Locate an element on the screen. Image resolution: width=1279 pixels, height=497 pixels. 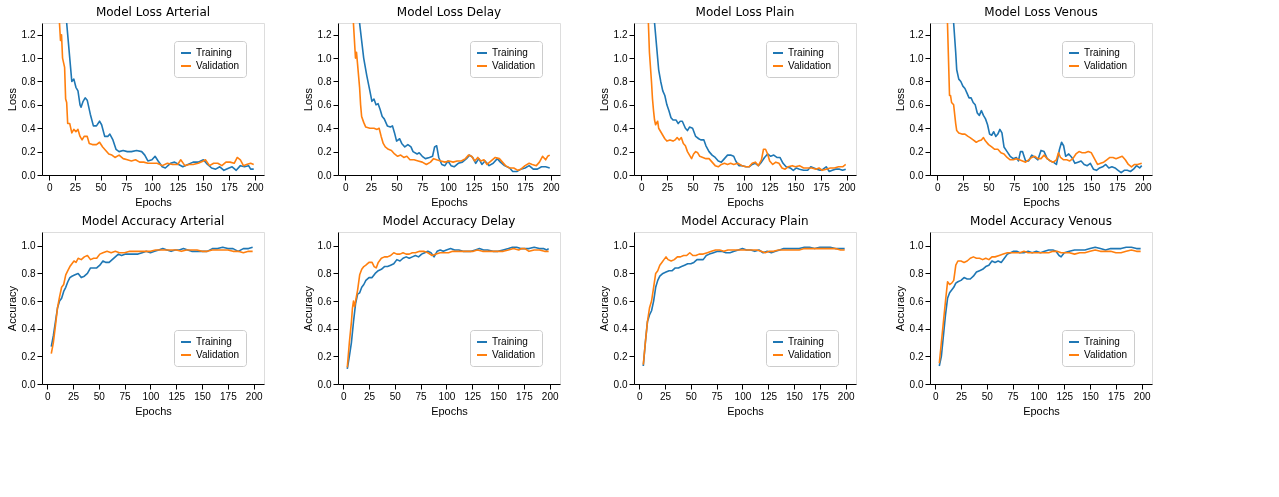
chart-title: Model Accuracy Venous is located at coordinates (1041, 221).